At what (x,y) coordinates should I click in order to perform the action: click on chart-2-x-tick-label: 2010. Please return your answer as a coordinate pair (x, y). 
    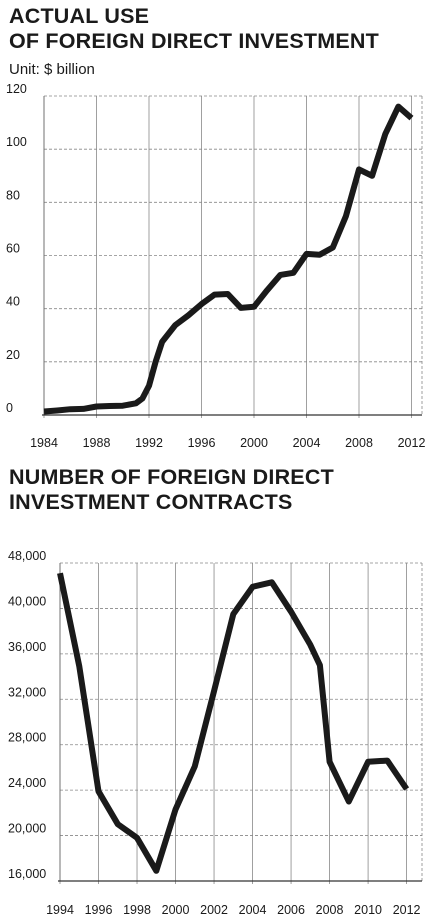
    Looking at the image, I should click on (368, 910).